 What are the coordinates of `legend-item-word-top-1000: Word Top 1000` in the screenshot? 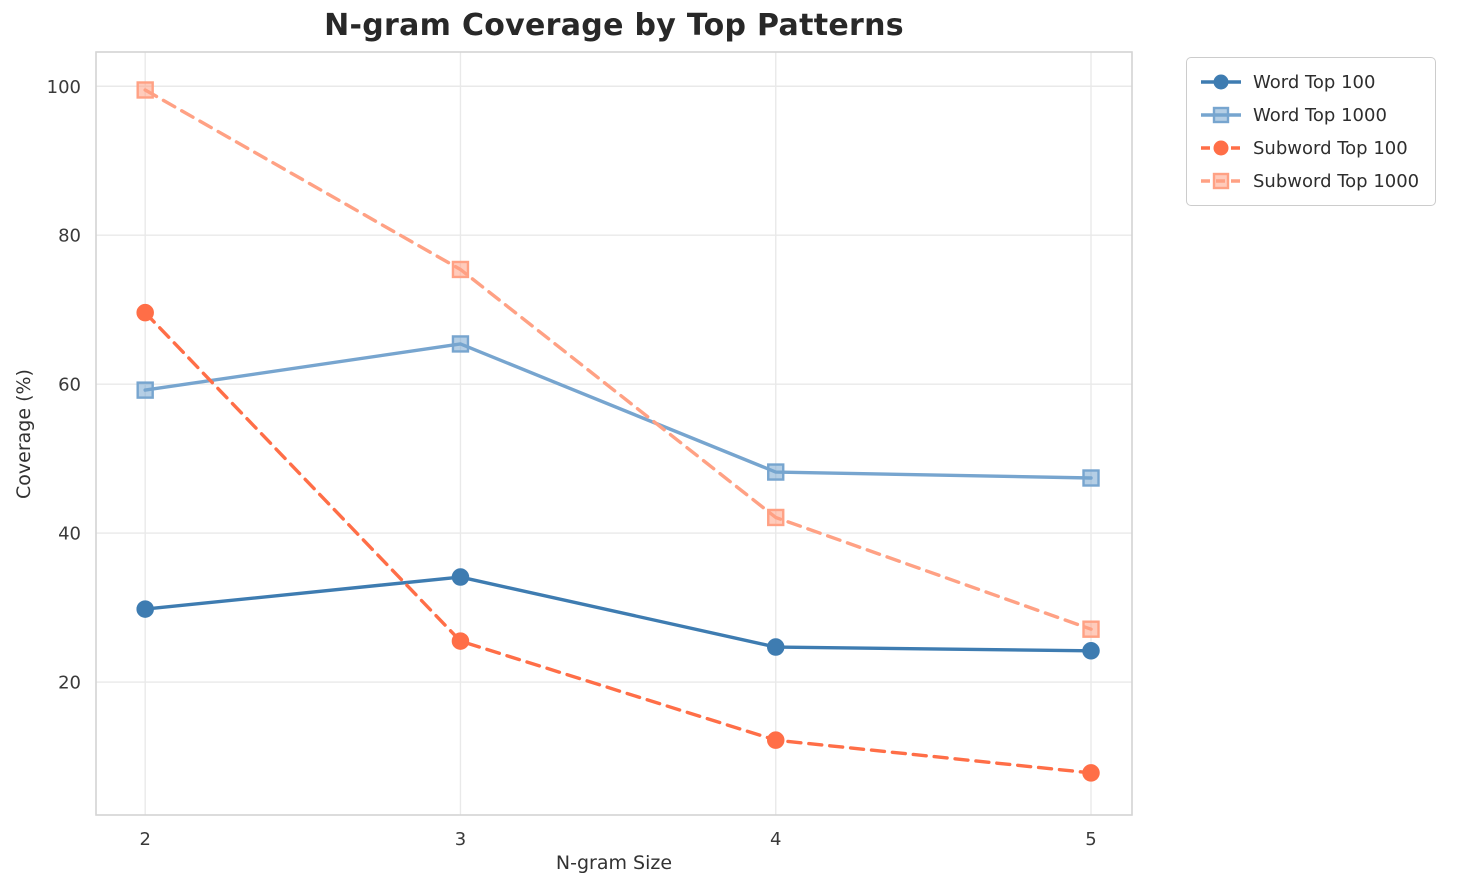 It's located at (1309, 115).